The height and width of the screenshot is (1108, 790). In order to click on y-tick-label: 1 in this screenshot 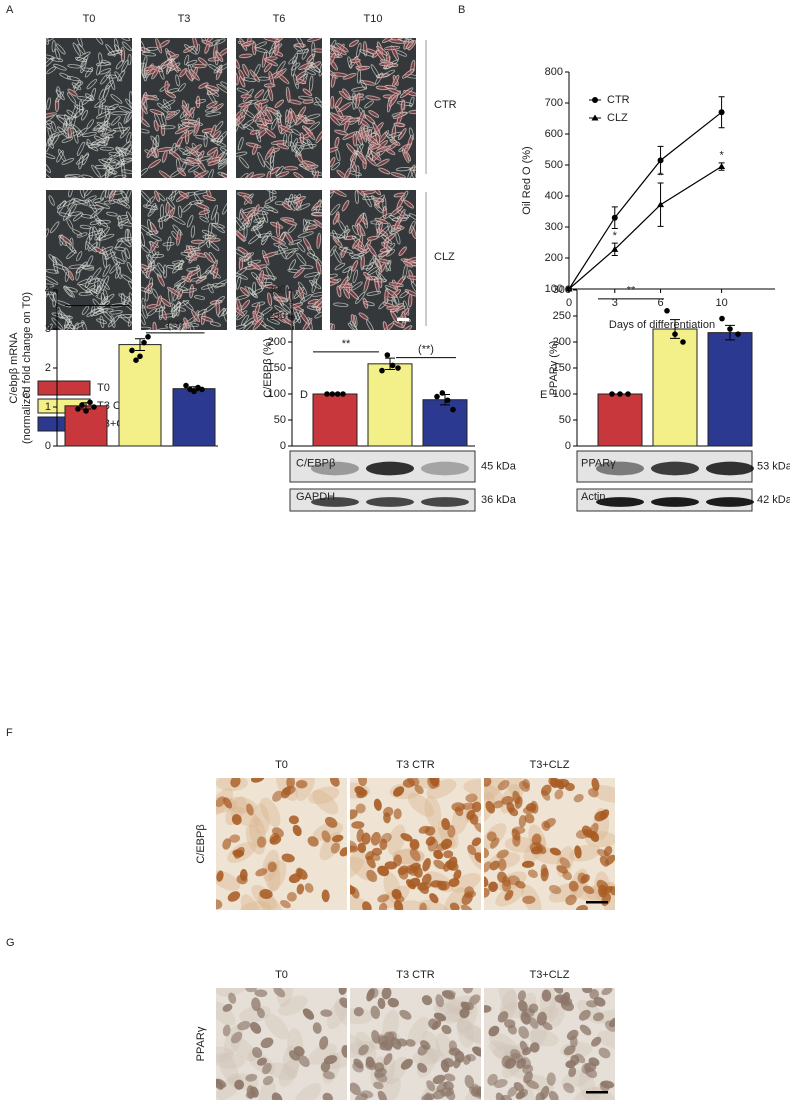, I will do `click(48, 407)`.